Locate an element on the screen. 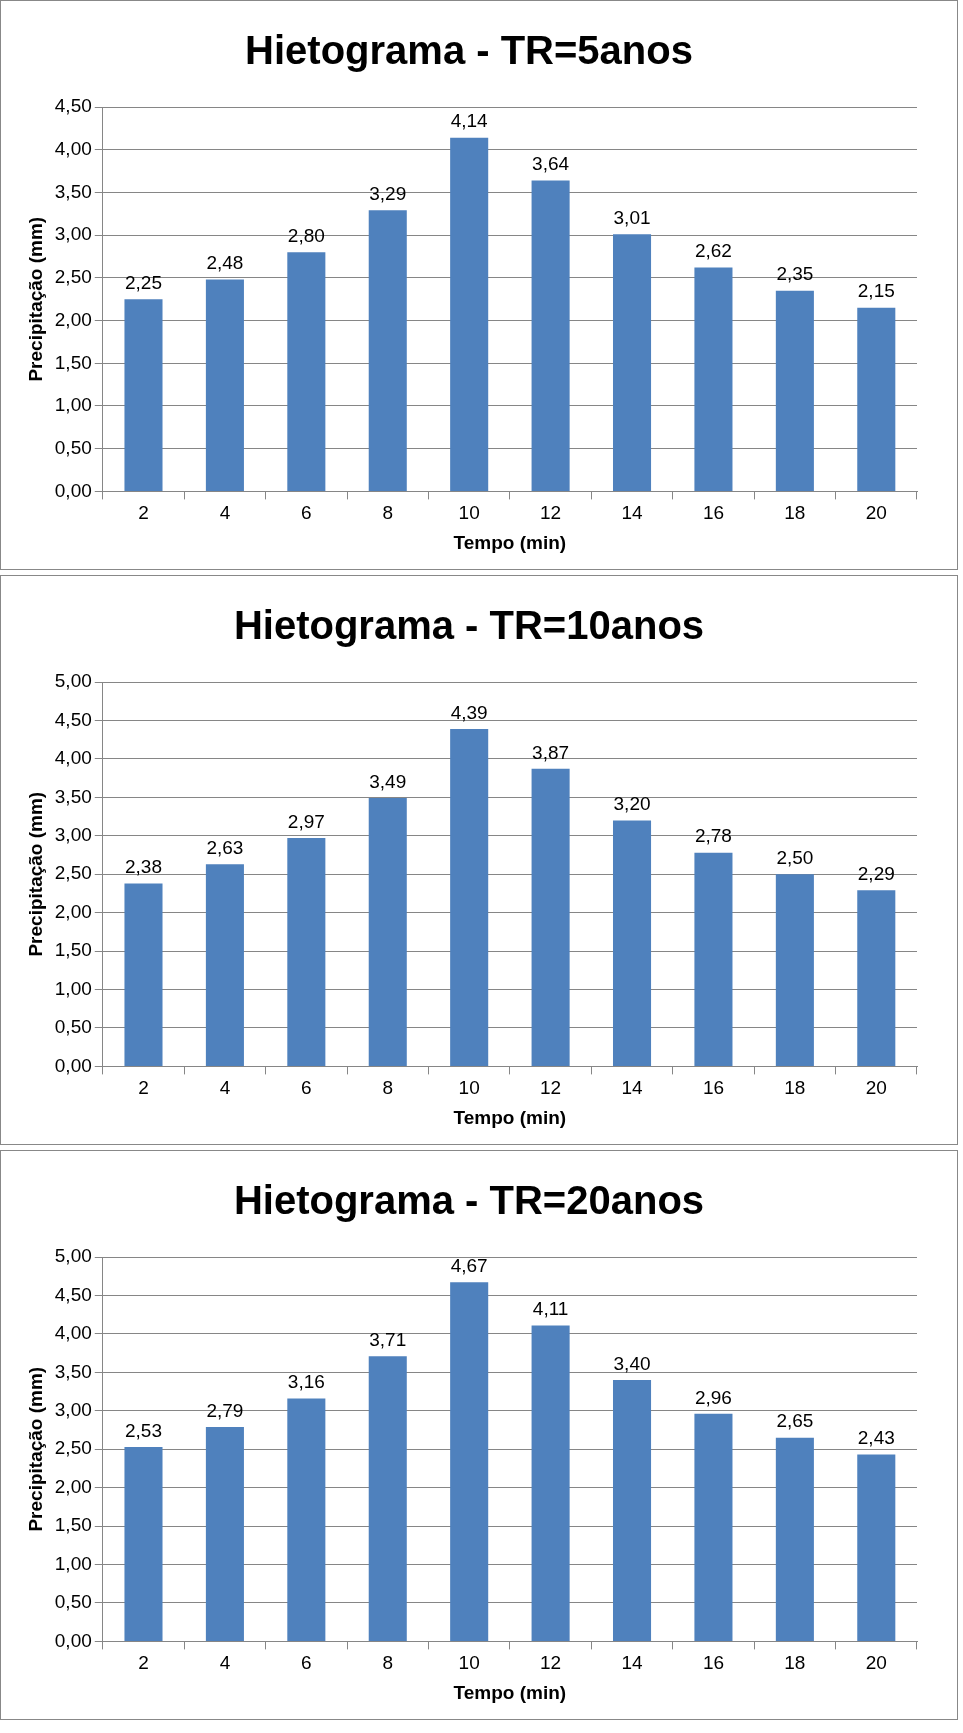 This screenshot has width=963, height=1733. data-label: 2,97 is located at coordinates (306, 821).